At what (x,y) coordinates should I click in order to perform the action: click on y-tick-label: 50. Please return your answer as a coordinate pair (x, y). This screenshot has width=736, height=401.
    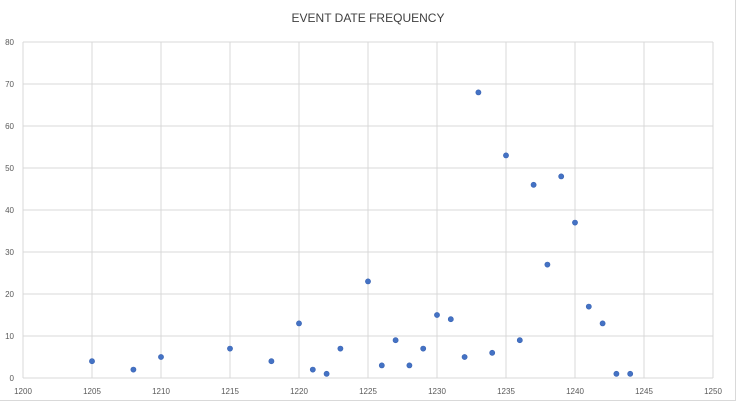
    Looking at the image, I should click on (9, 168).